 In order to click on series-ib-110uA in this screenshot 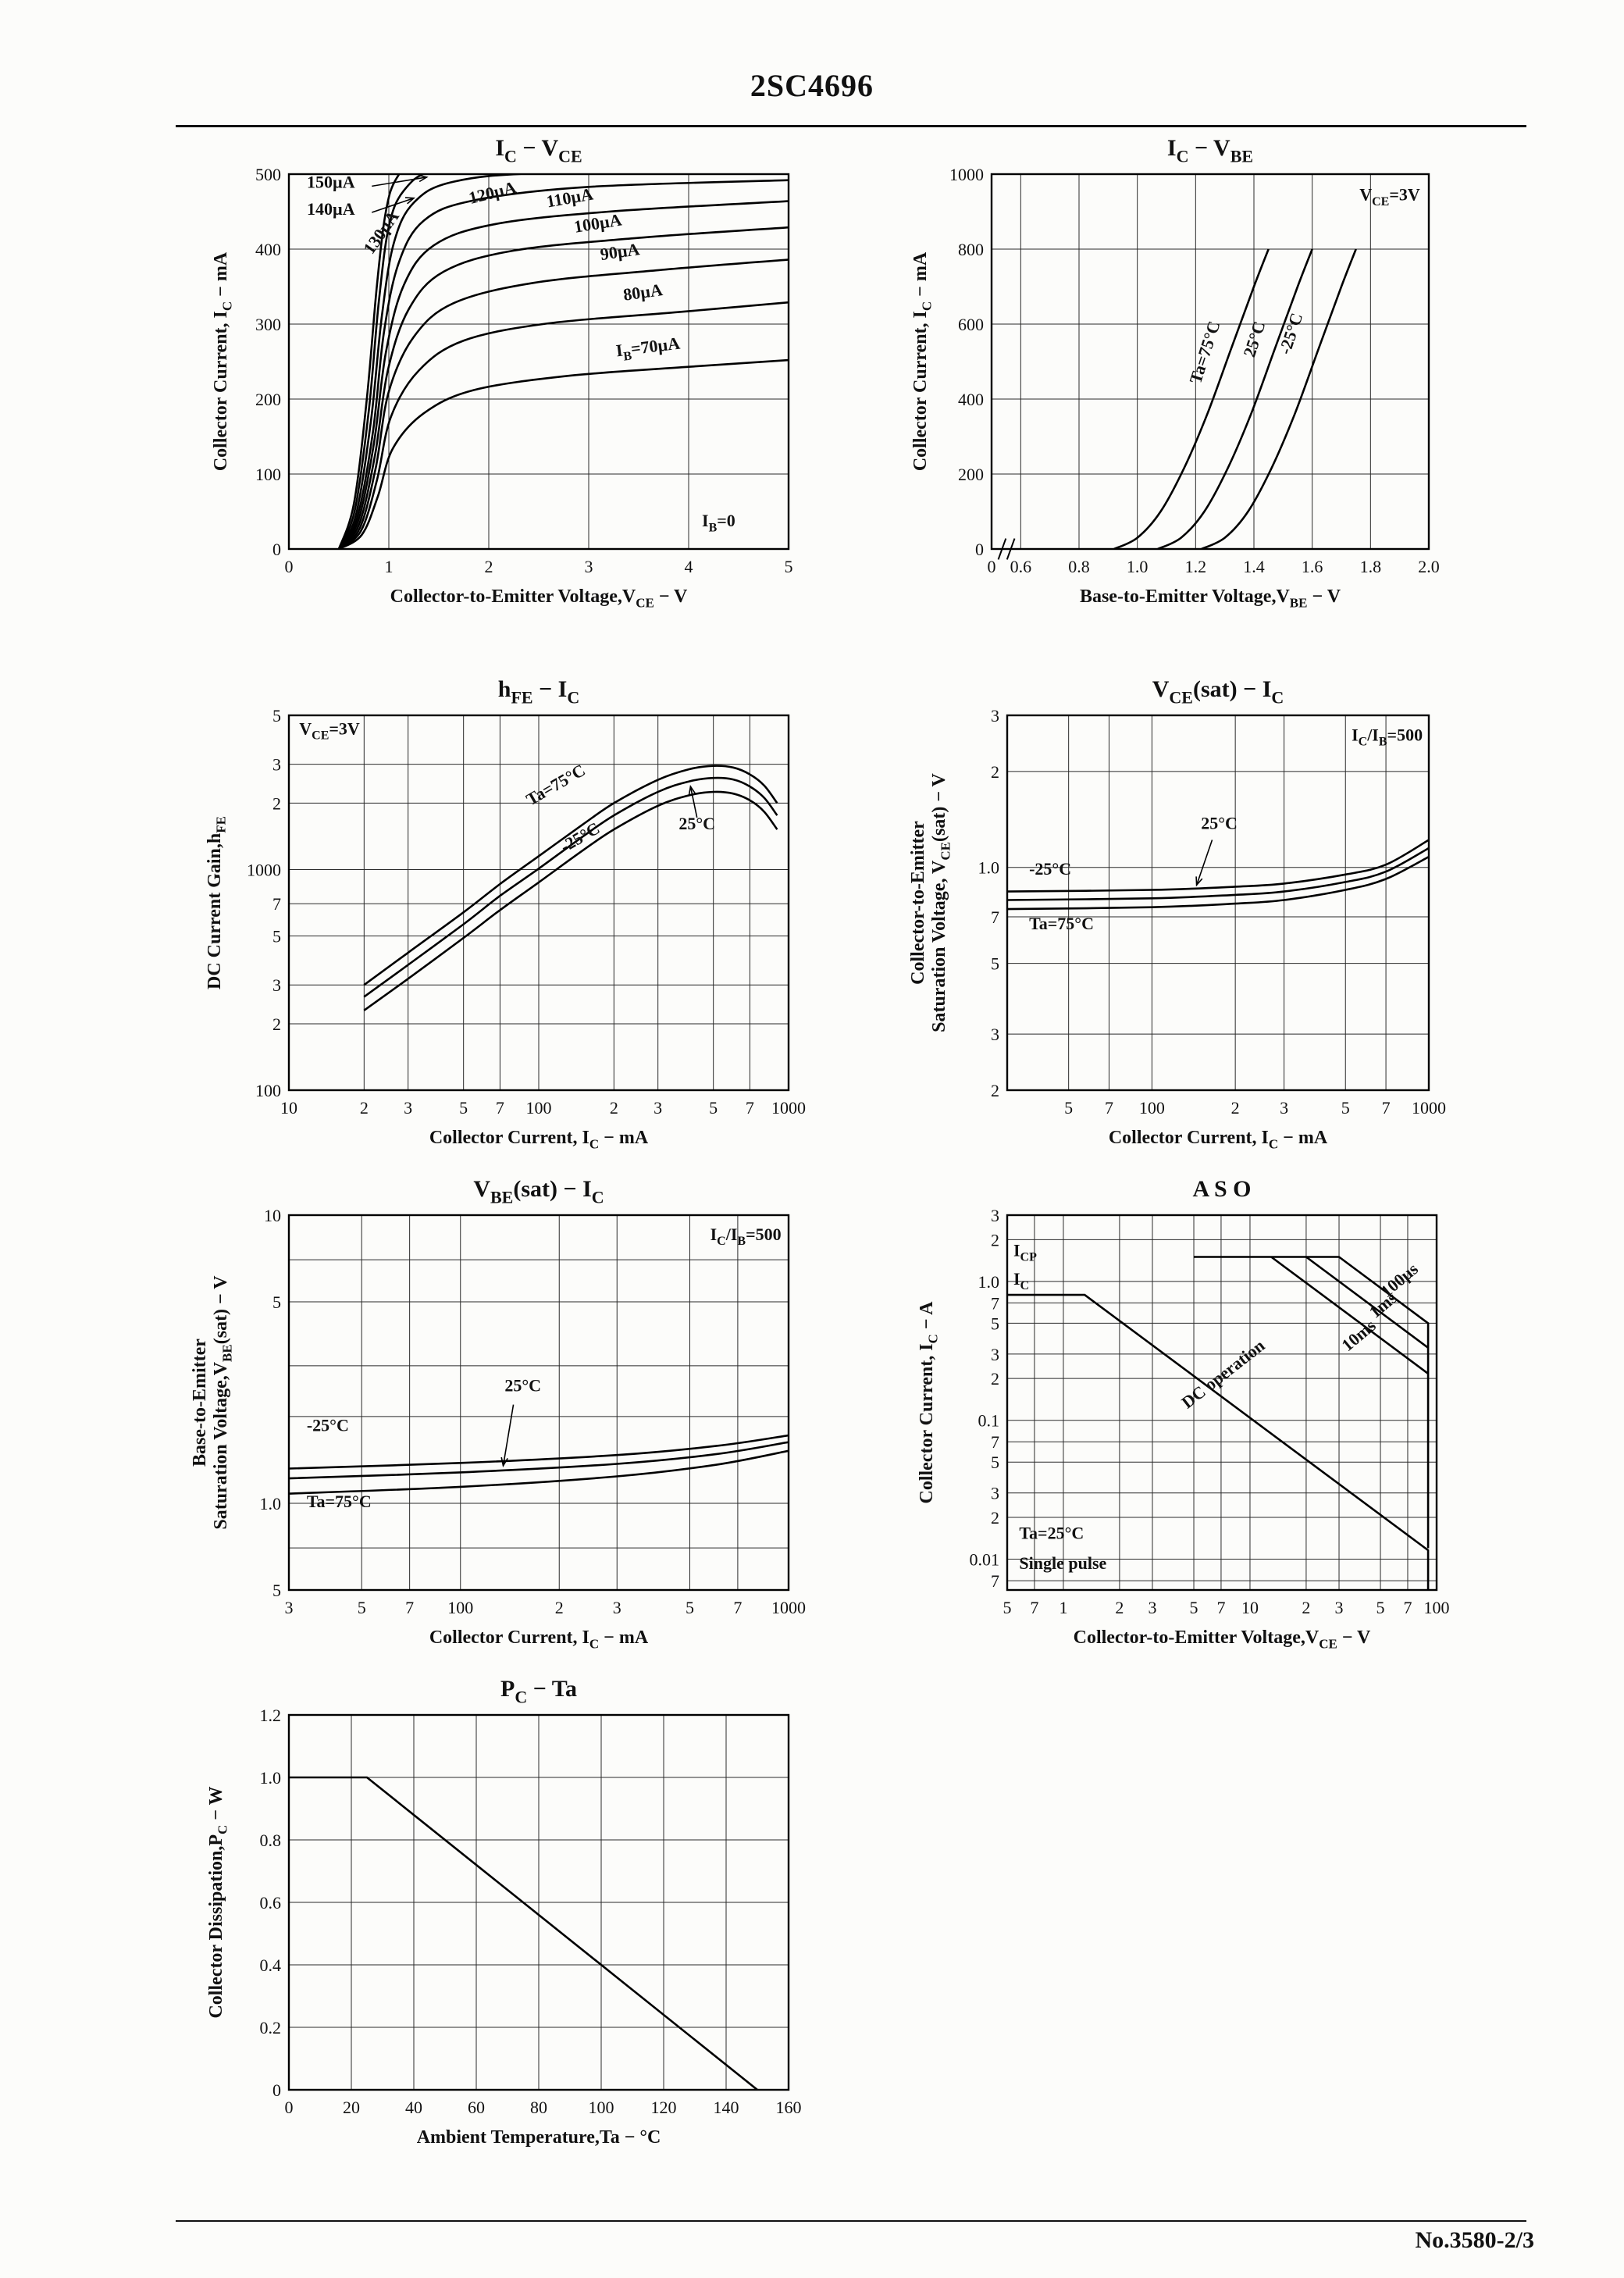, I will do `click(563, 374)`.